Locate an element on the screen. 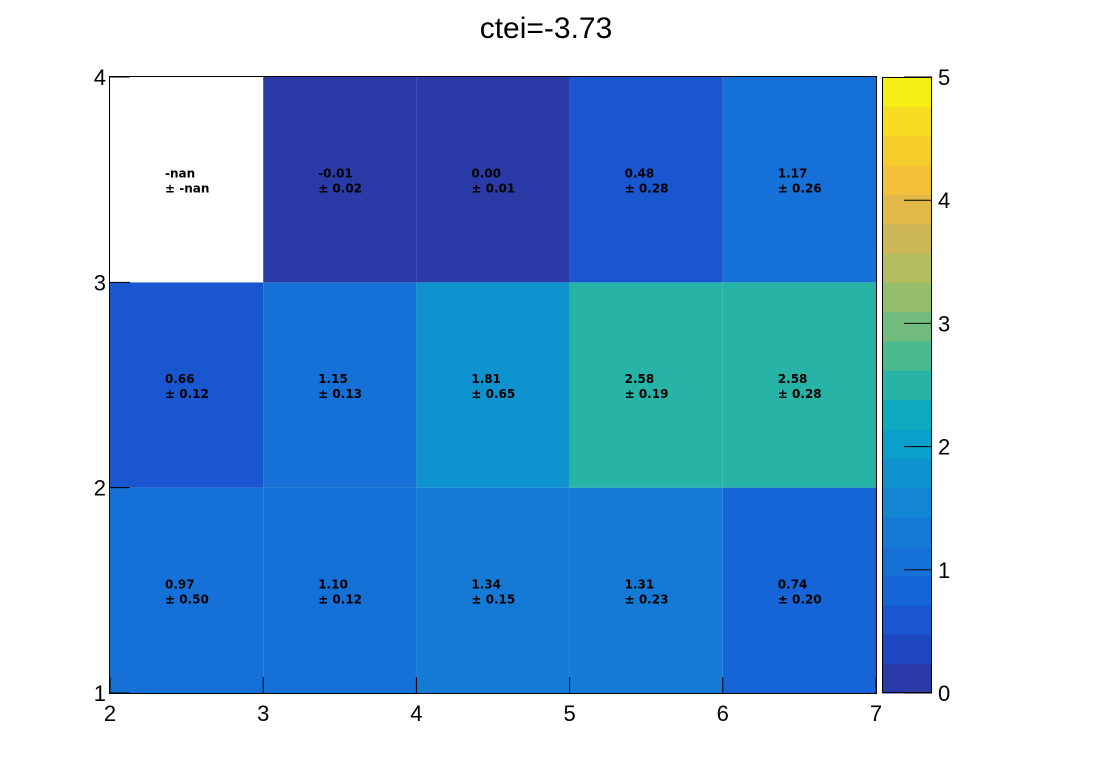  cell-error-label: ± 0.01 is located at coordinates (493, 189).